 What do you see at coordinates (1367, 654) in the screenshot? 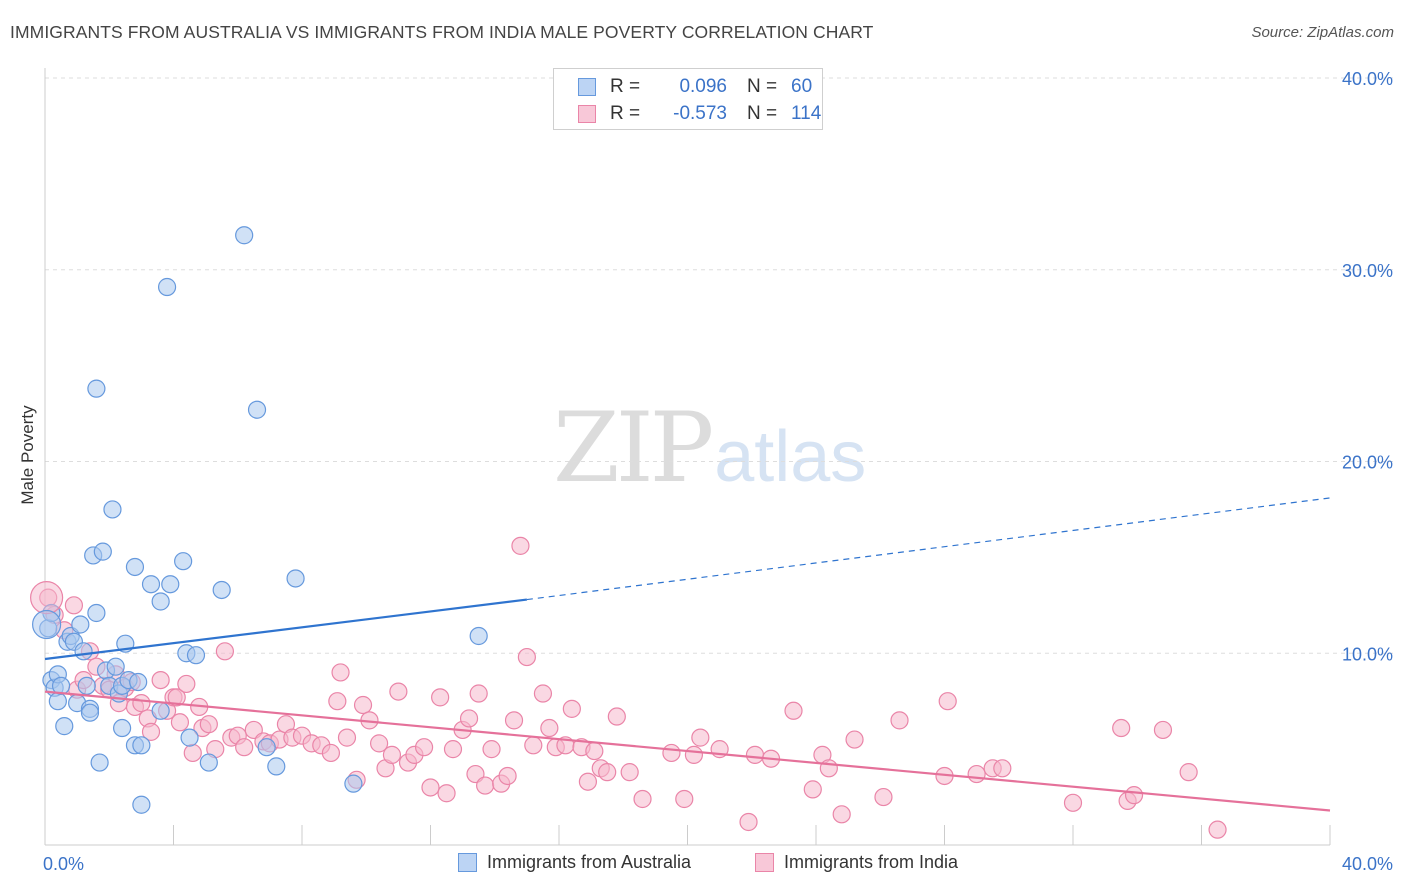
I see `y-tick-label: 10.0%` at bounding box center [1367, 654].